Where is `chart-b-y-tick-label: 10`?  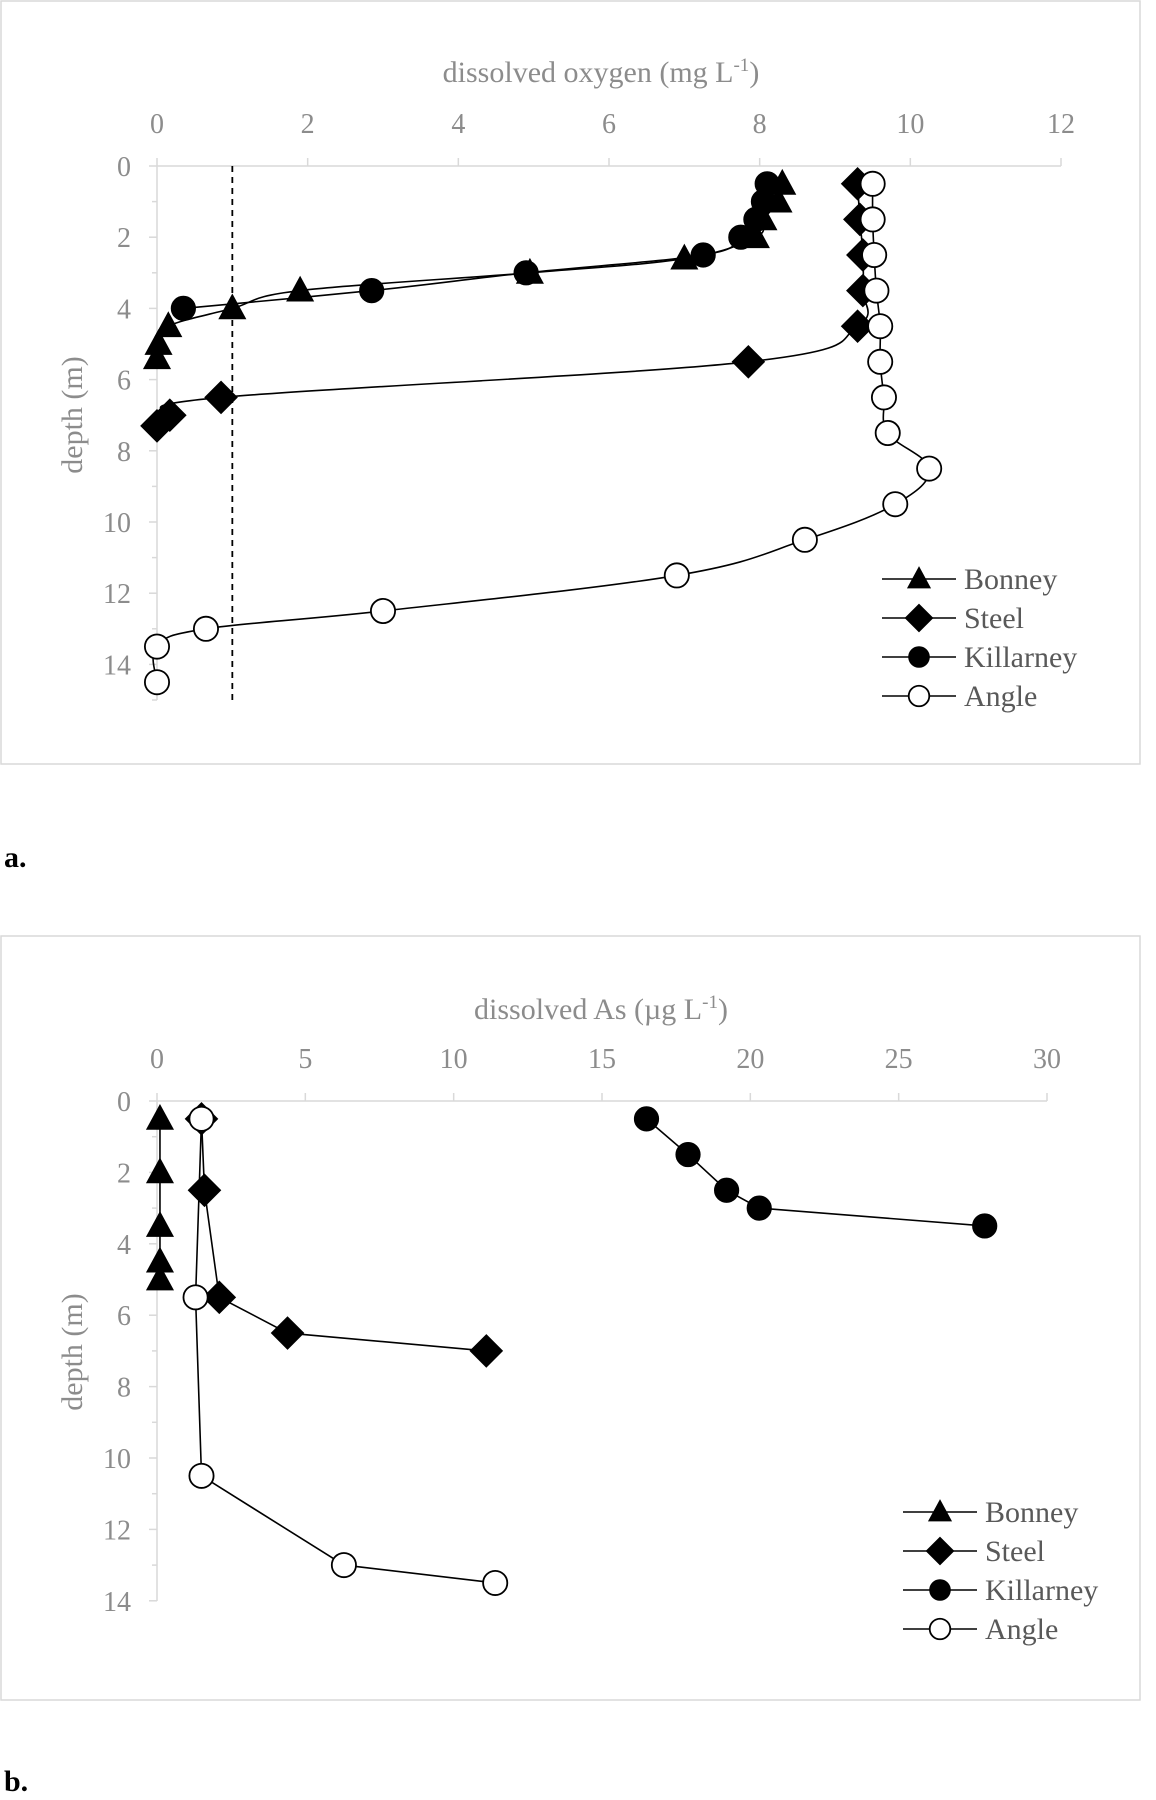 chart-b-y-tick-label: 10 is located at coordinates (117, 1459).